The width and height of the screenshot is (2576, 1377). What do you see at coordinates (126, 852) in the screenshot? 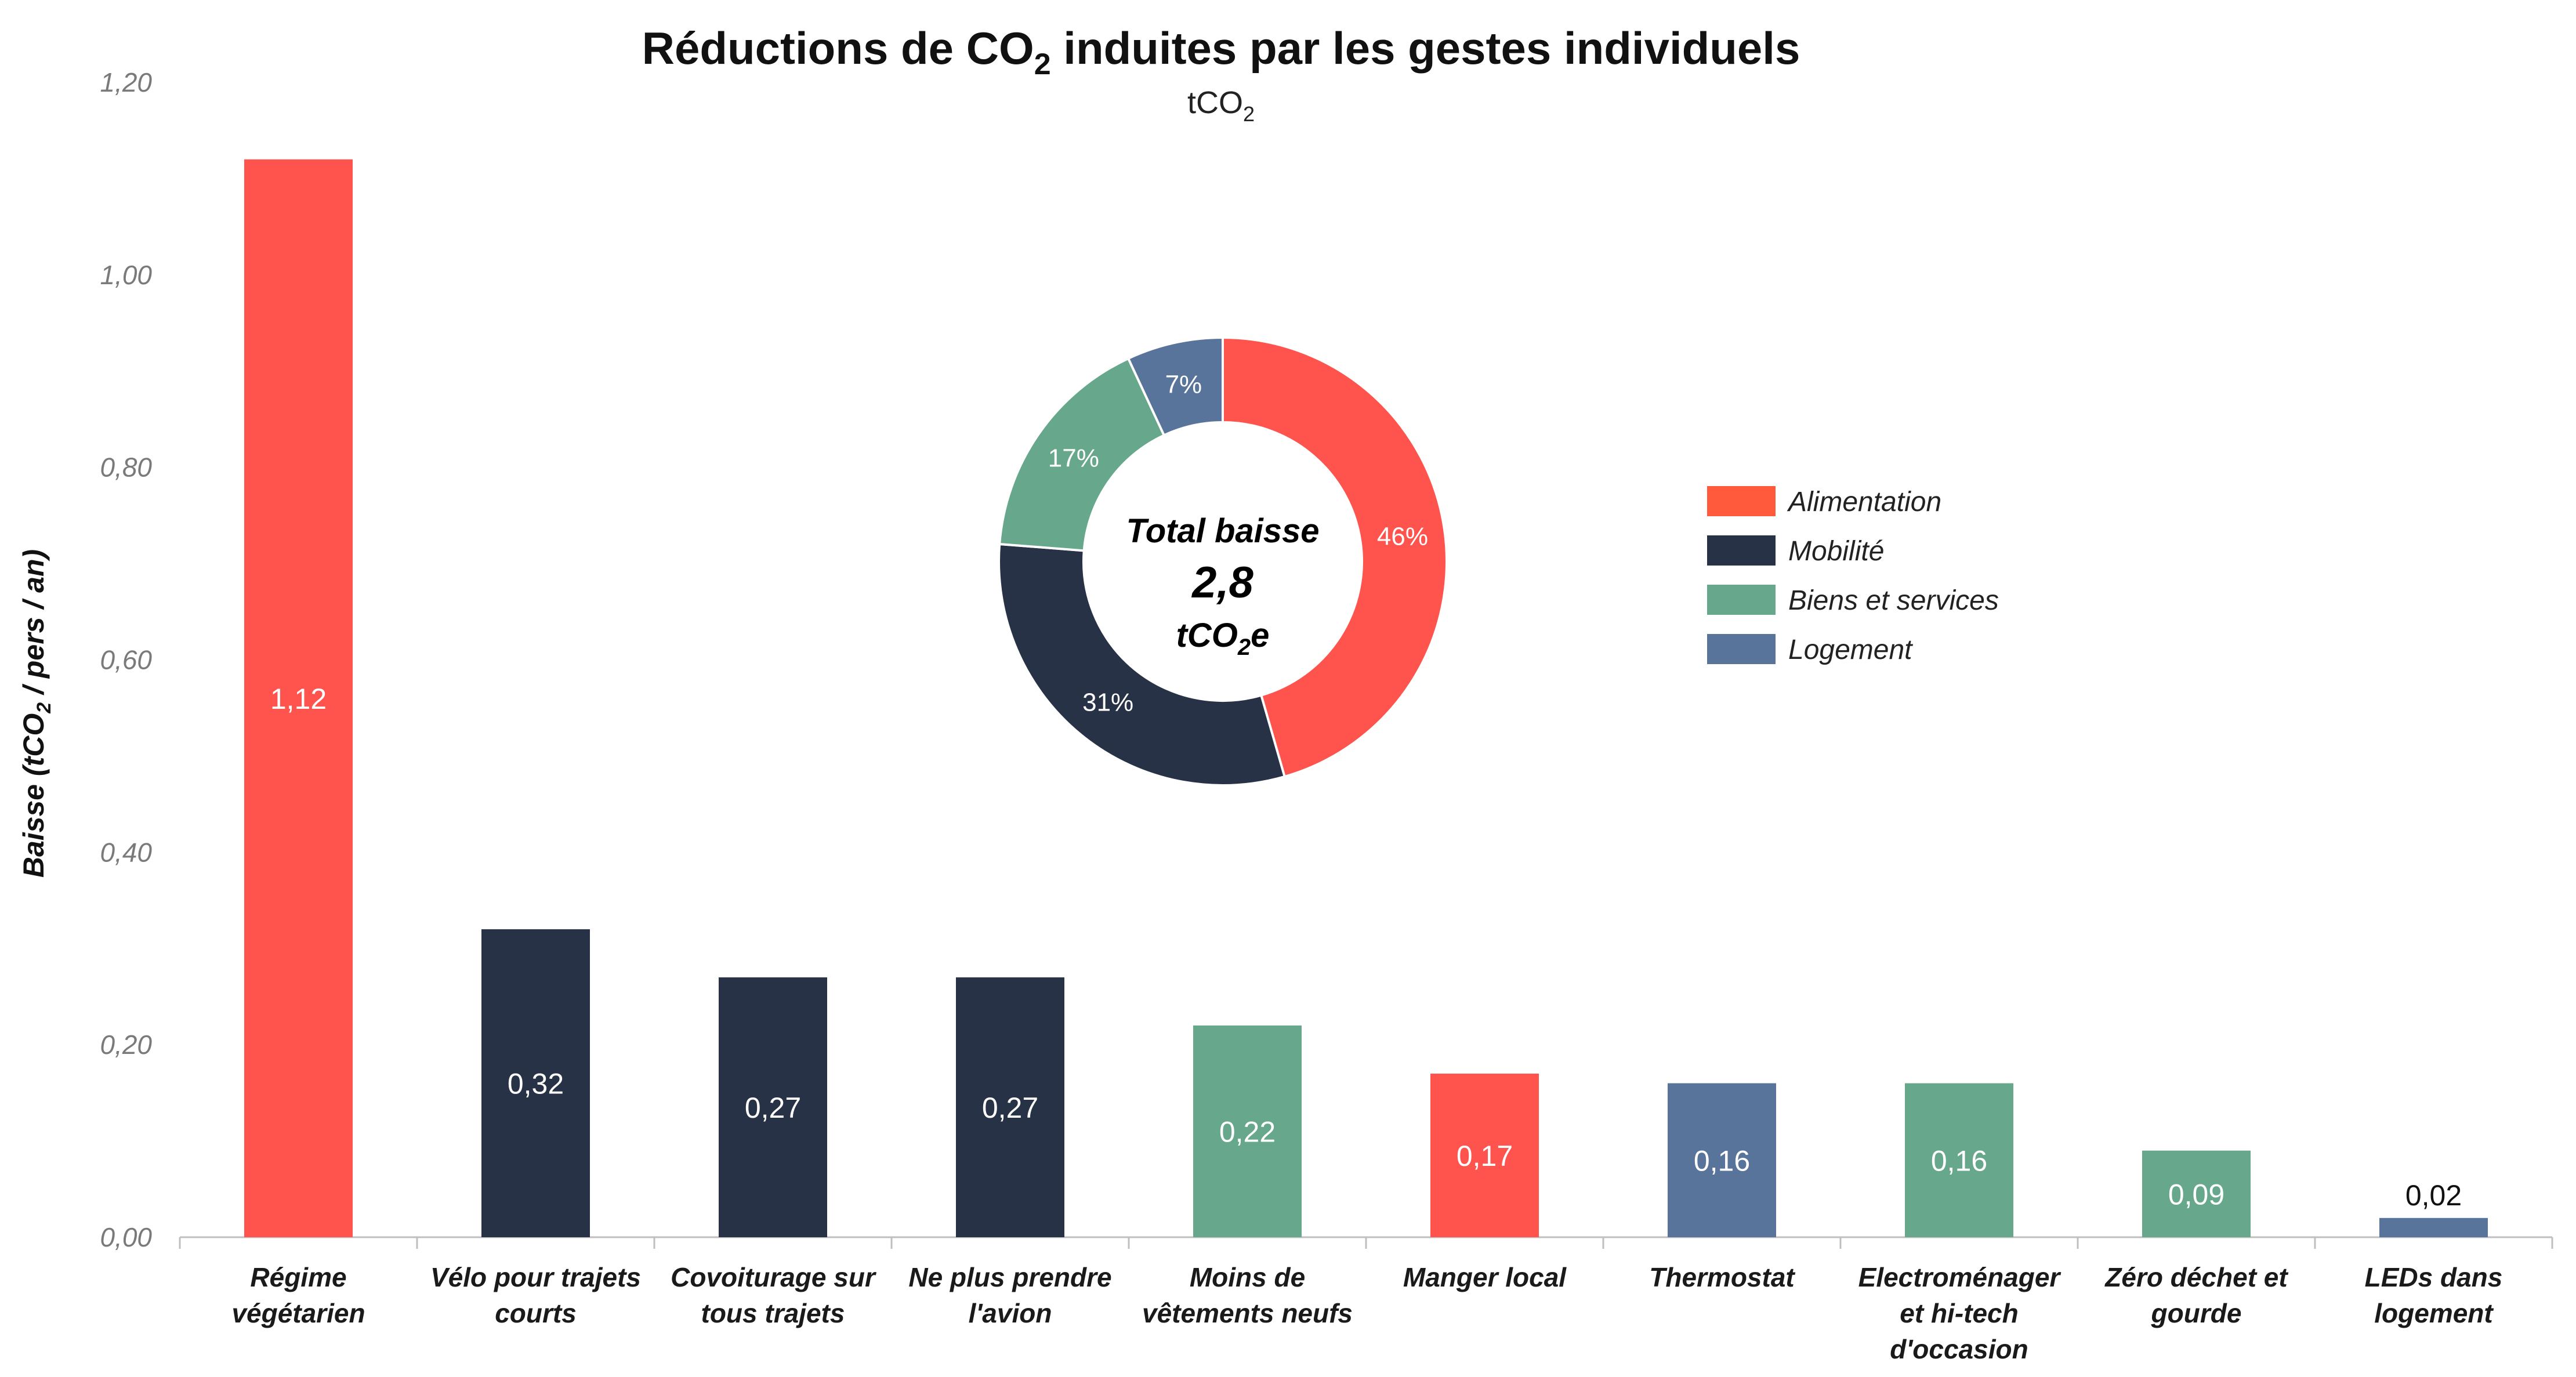
I see `y-tick-label: 0,40` at bounding box center [126, 852].